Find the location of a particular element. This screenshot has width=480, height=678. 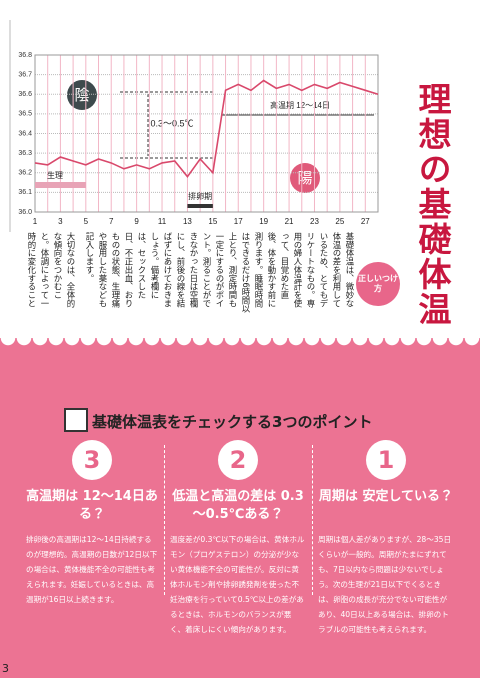

y-tick-label: 36.8 is located at coordinates (25, 55).